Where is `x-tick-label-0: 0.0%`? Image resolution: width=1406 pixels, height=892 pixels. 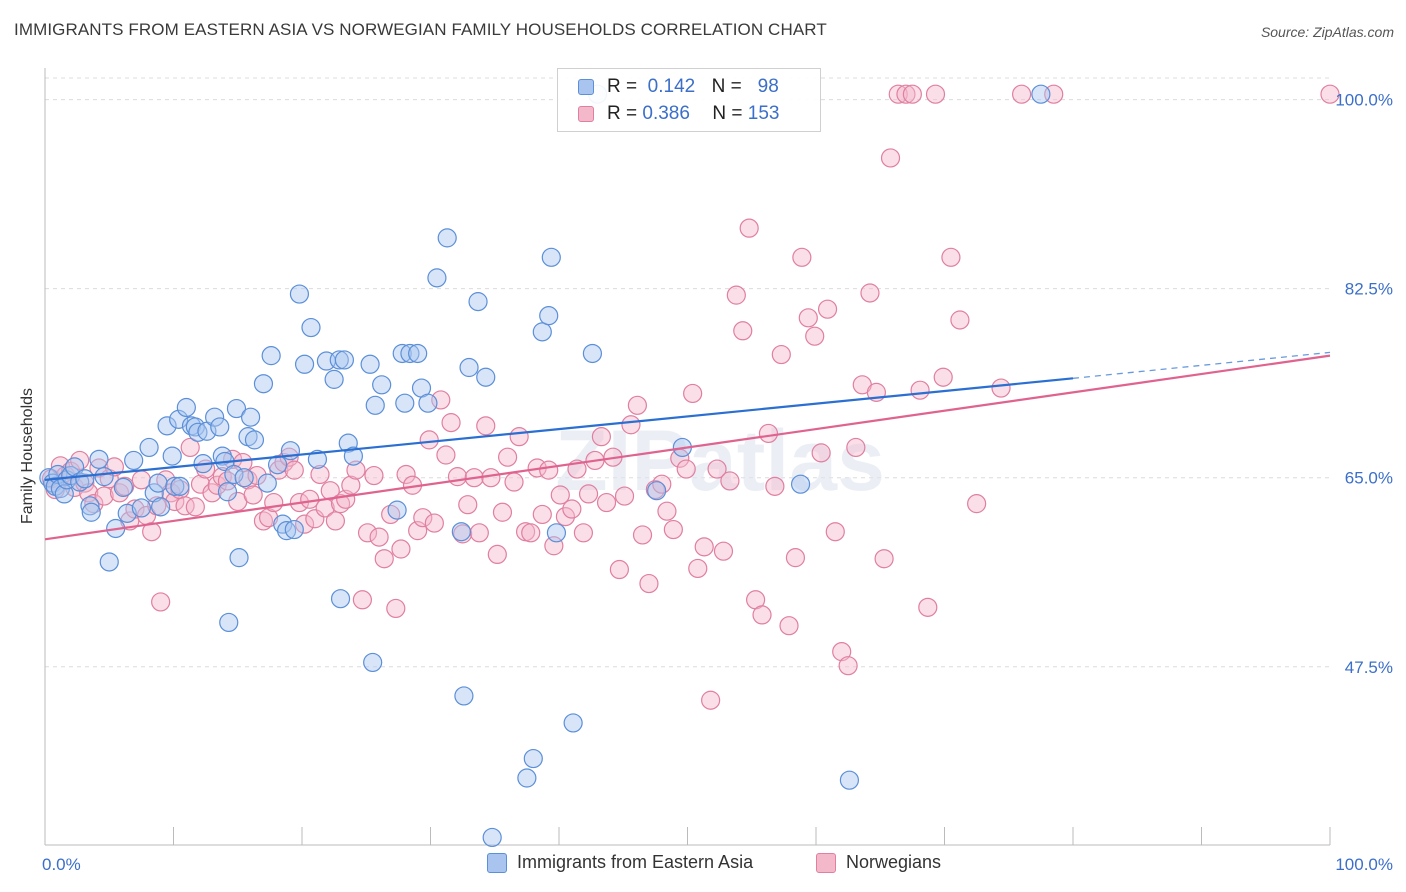
x-tick-label-0: 0.0% is located at coordinates (61, 864).